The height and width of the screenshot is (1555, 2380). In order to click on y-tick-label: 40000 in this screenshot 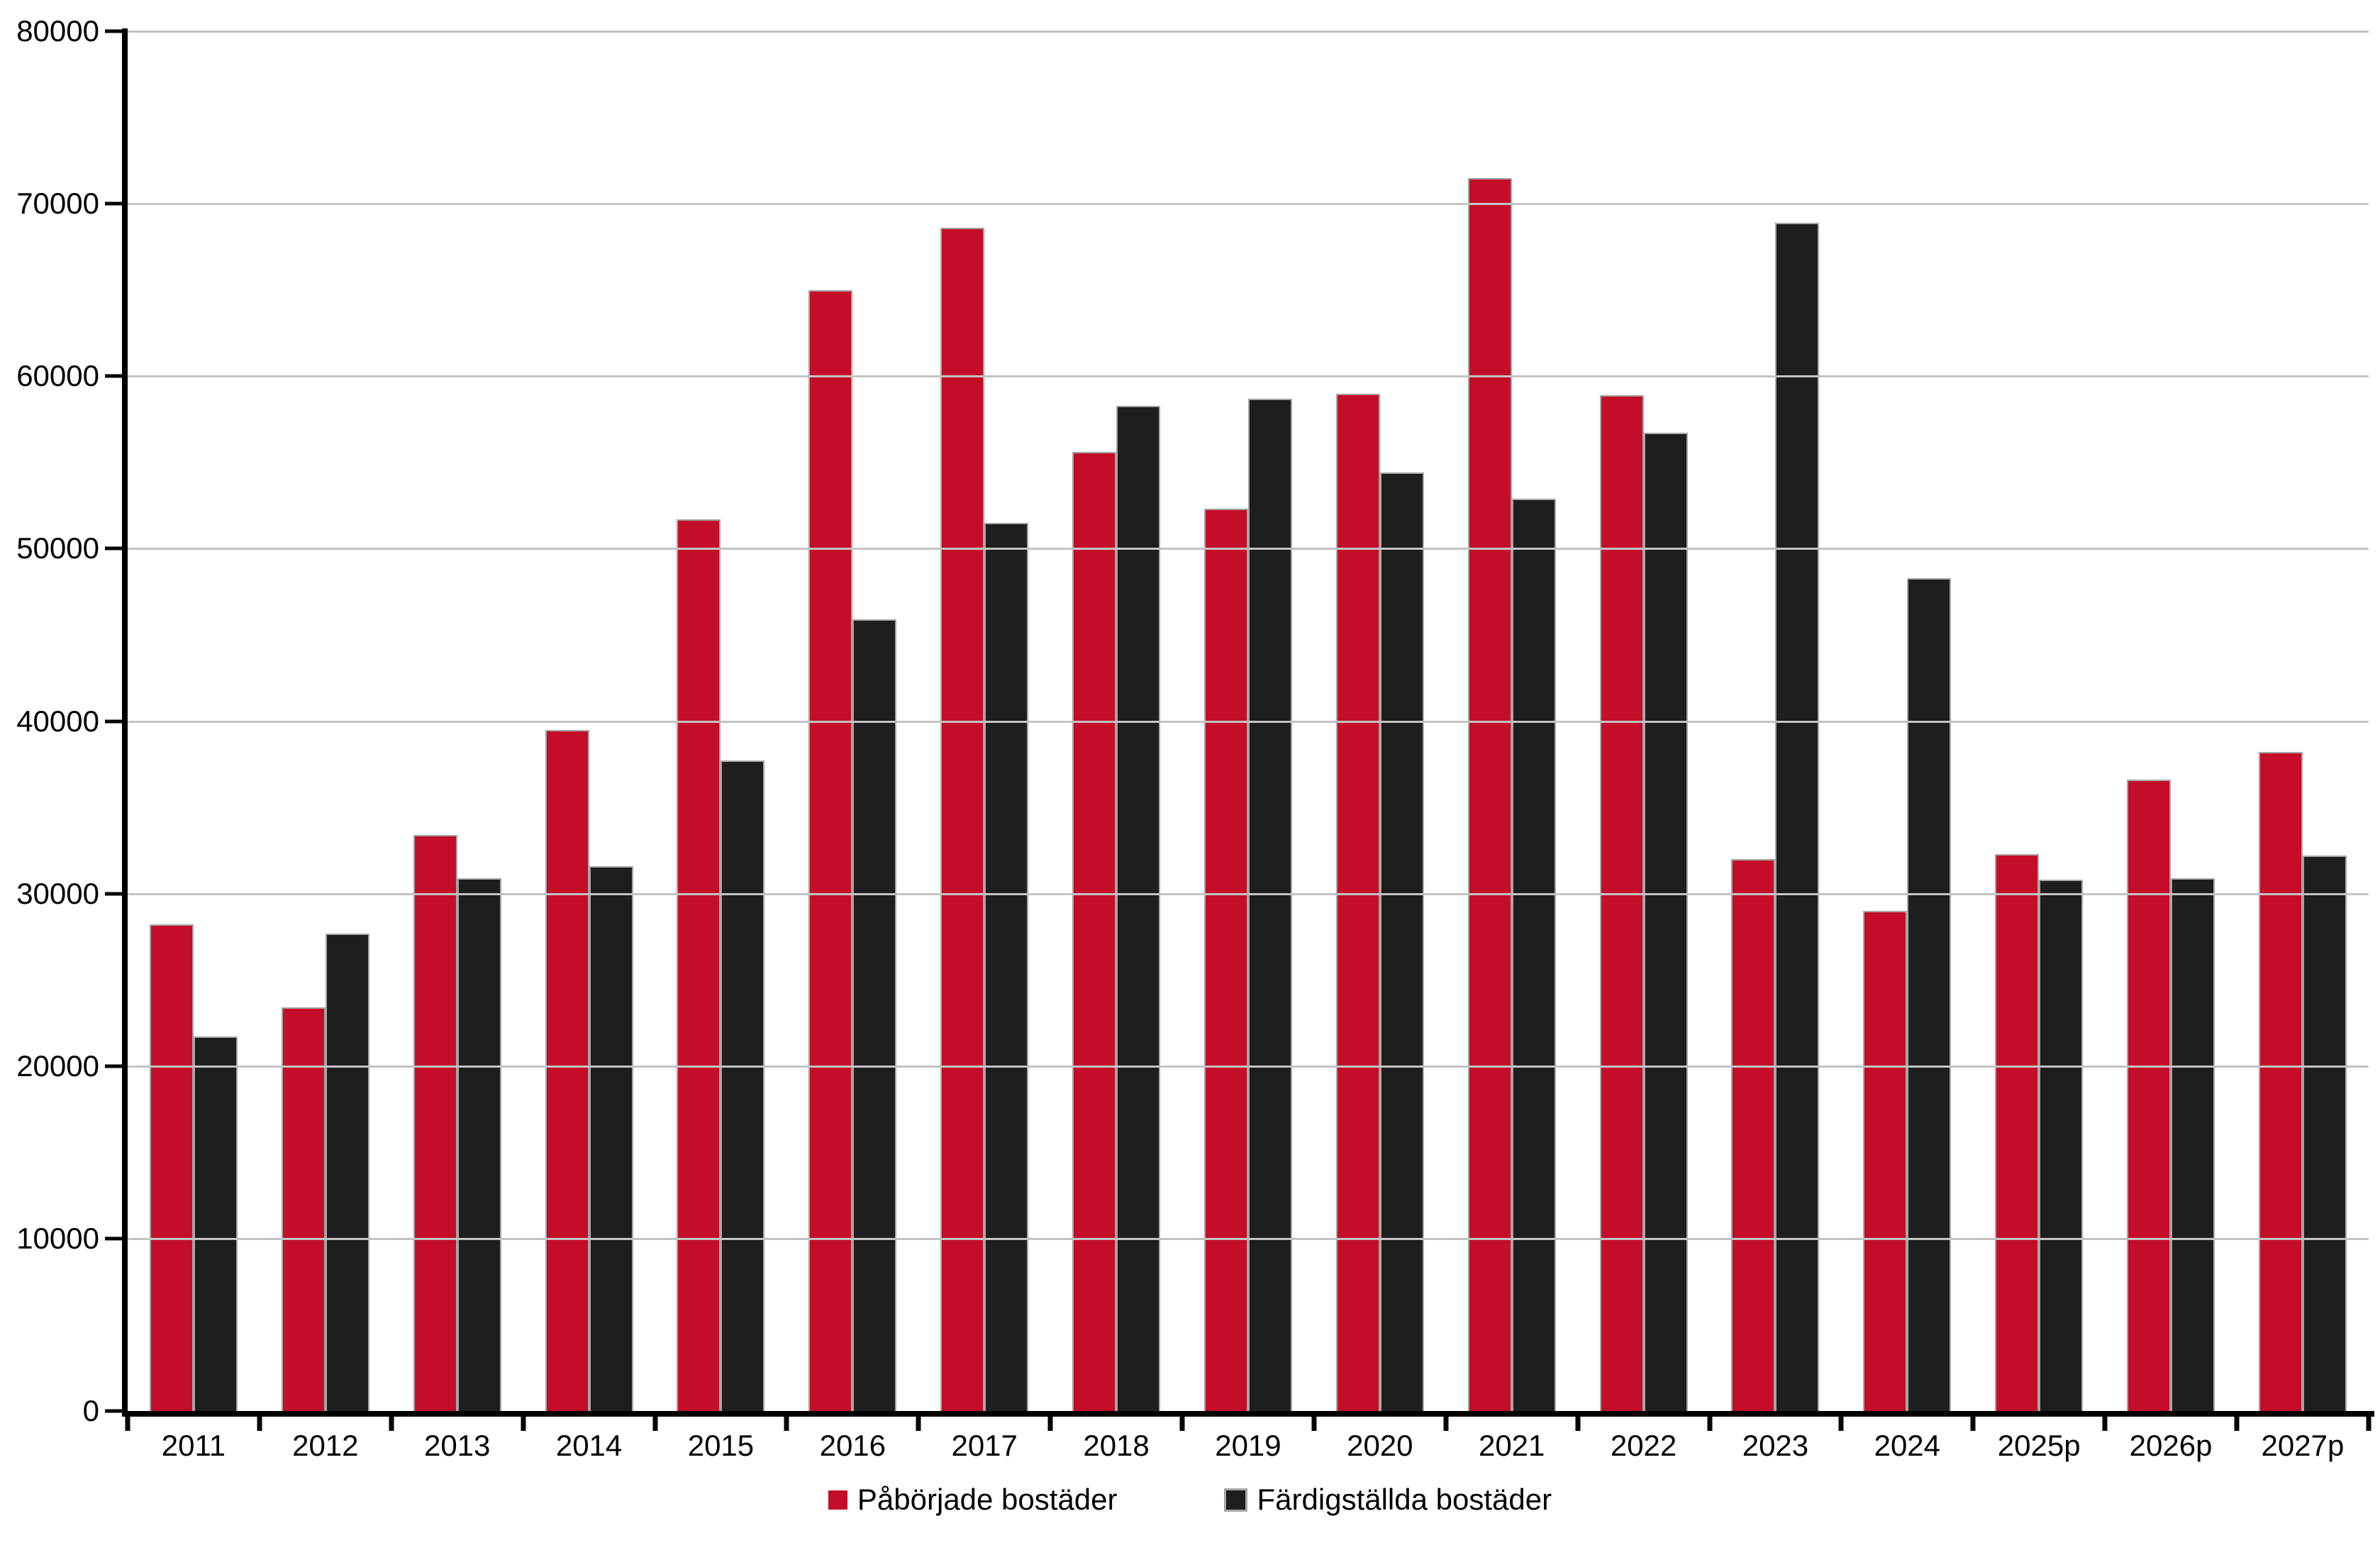, I will do `click(58, 721)`.